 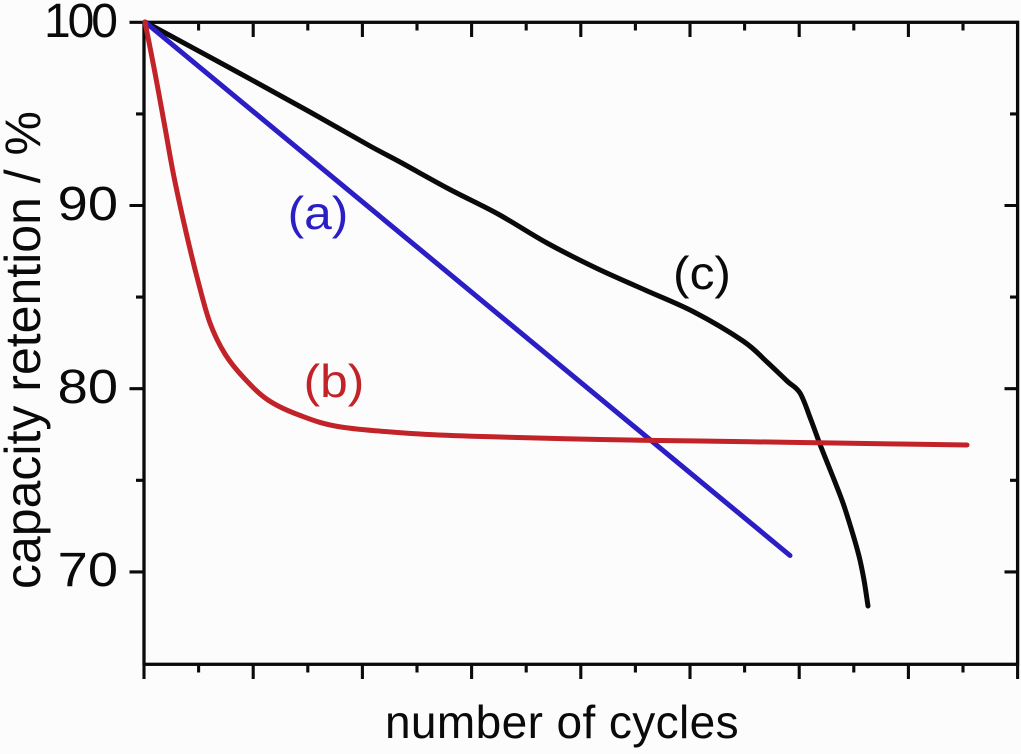 I want to click on svg-text: 90, so click(x=88, y=203).